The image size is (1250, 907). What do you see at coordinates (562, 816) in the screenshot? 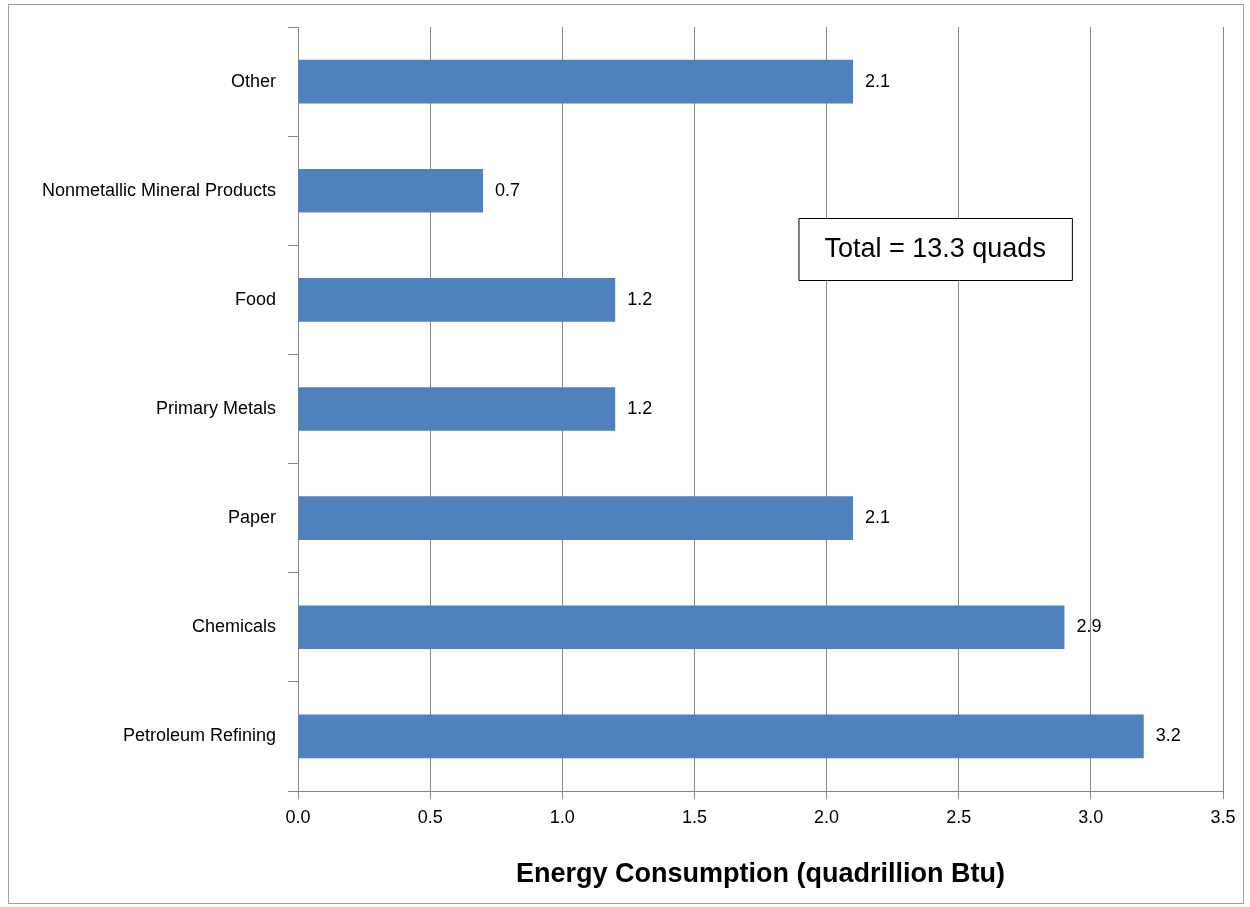
I see `x-tick-label: 1.0` at bounding box center [562, 816].